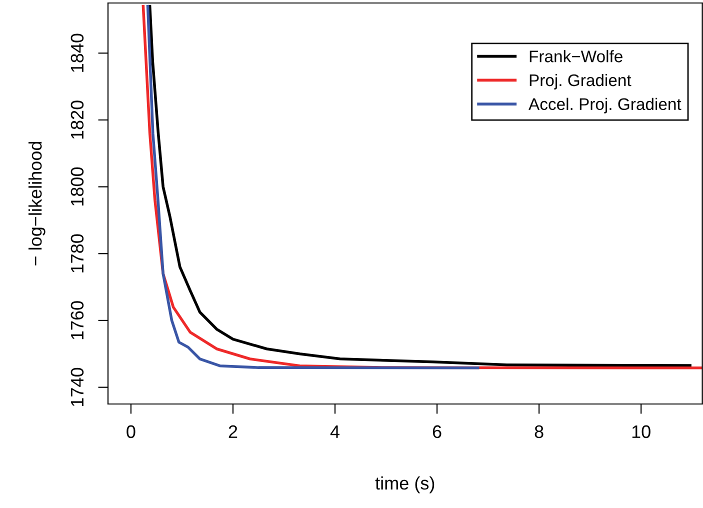 The width and height of the screenshot is (703, 508). I want to click on y-tick-label: 1800, so click(77, 186).